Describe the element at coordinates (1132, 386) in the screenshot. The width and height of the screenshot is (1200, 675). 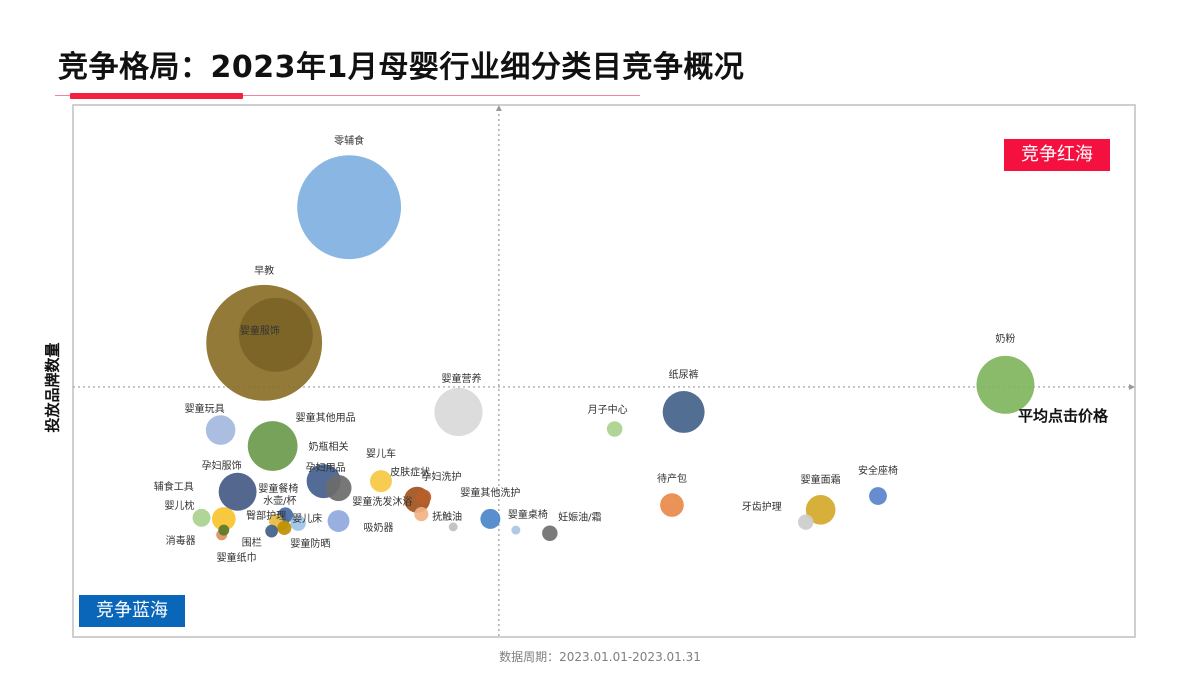
I see `x-axis-arrow-icon` at that location.